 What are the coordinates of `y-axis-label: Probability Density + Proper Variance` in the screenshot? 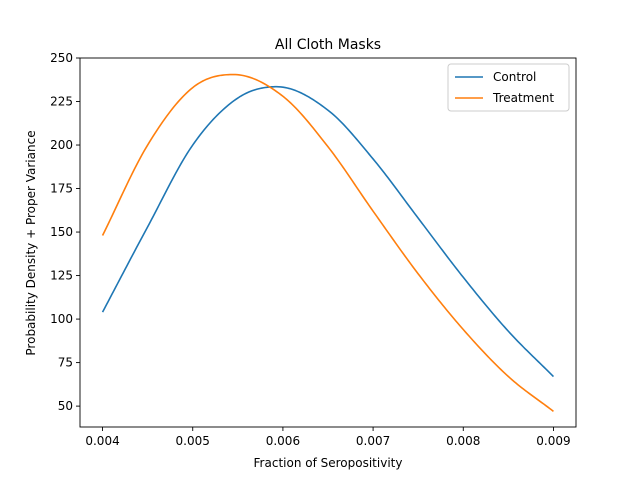 It's located at (31, 242).